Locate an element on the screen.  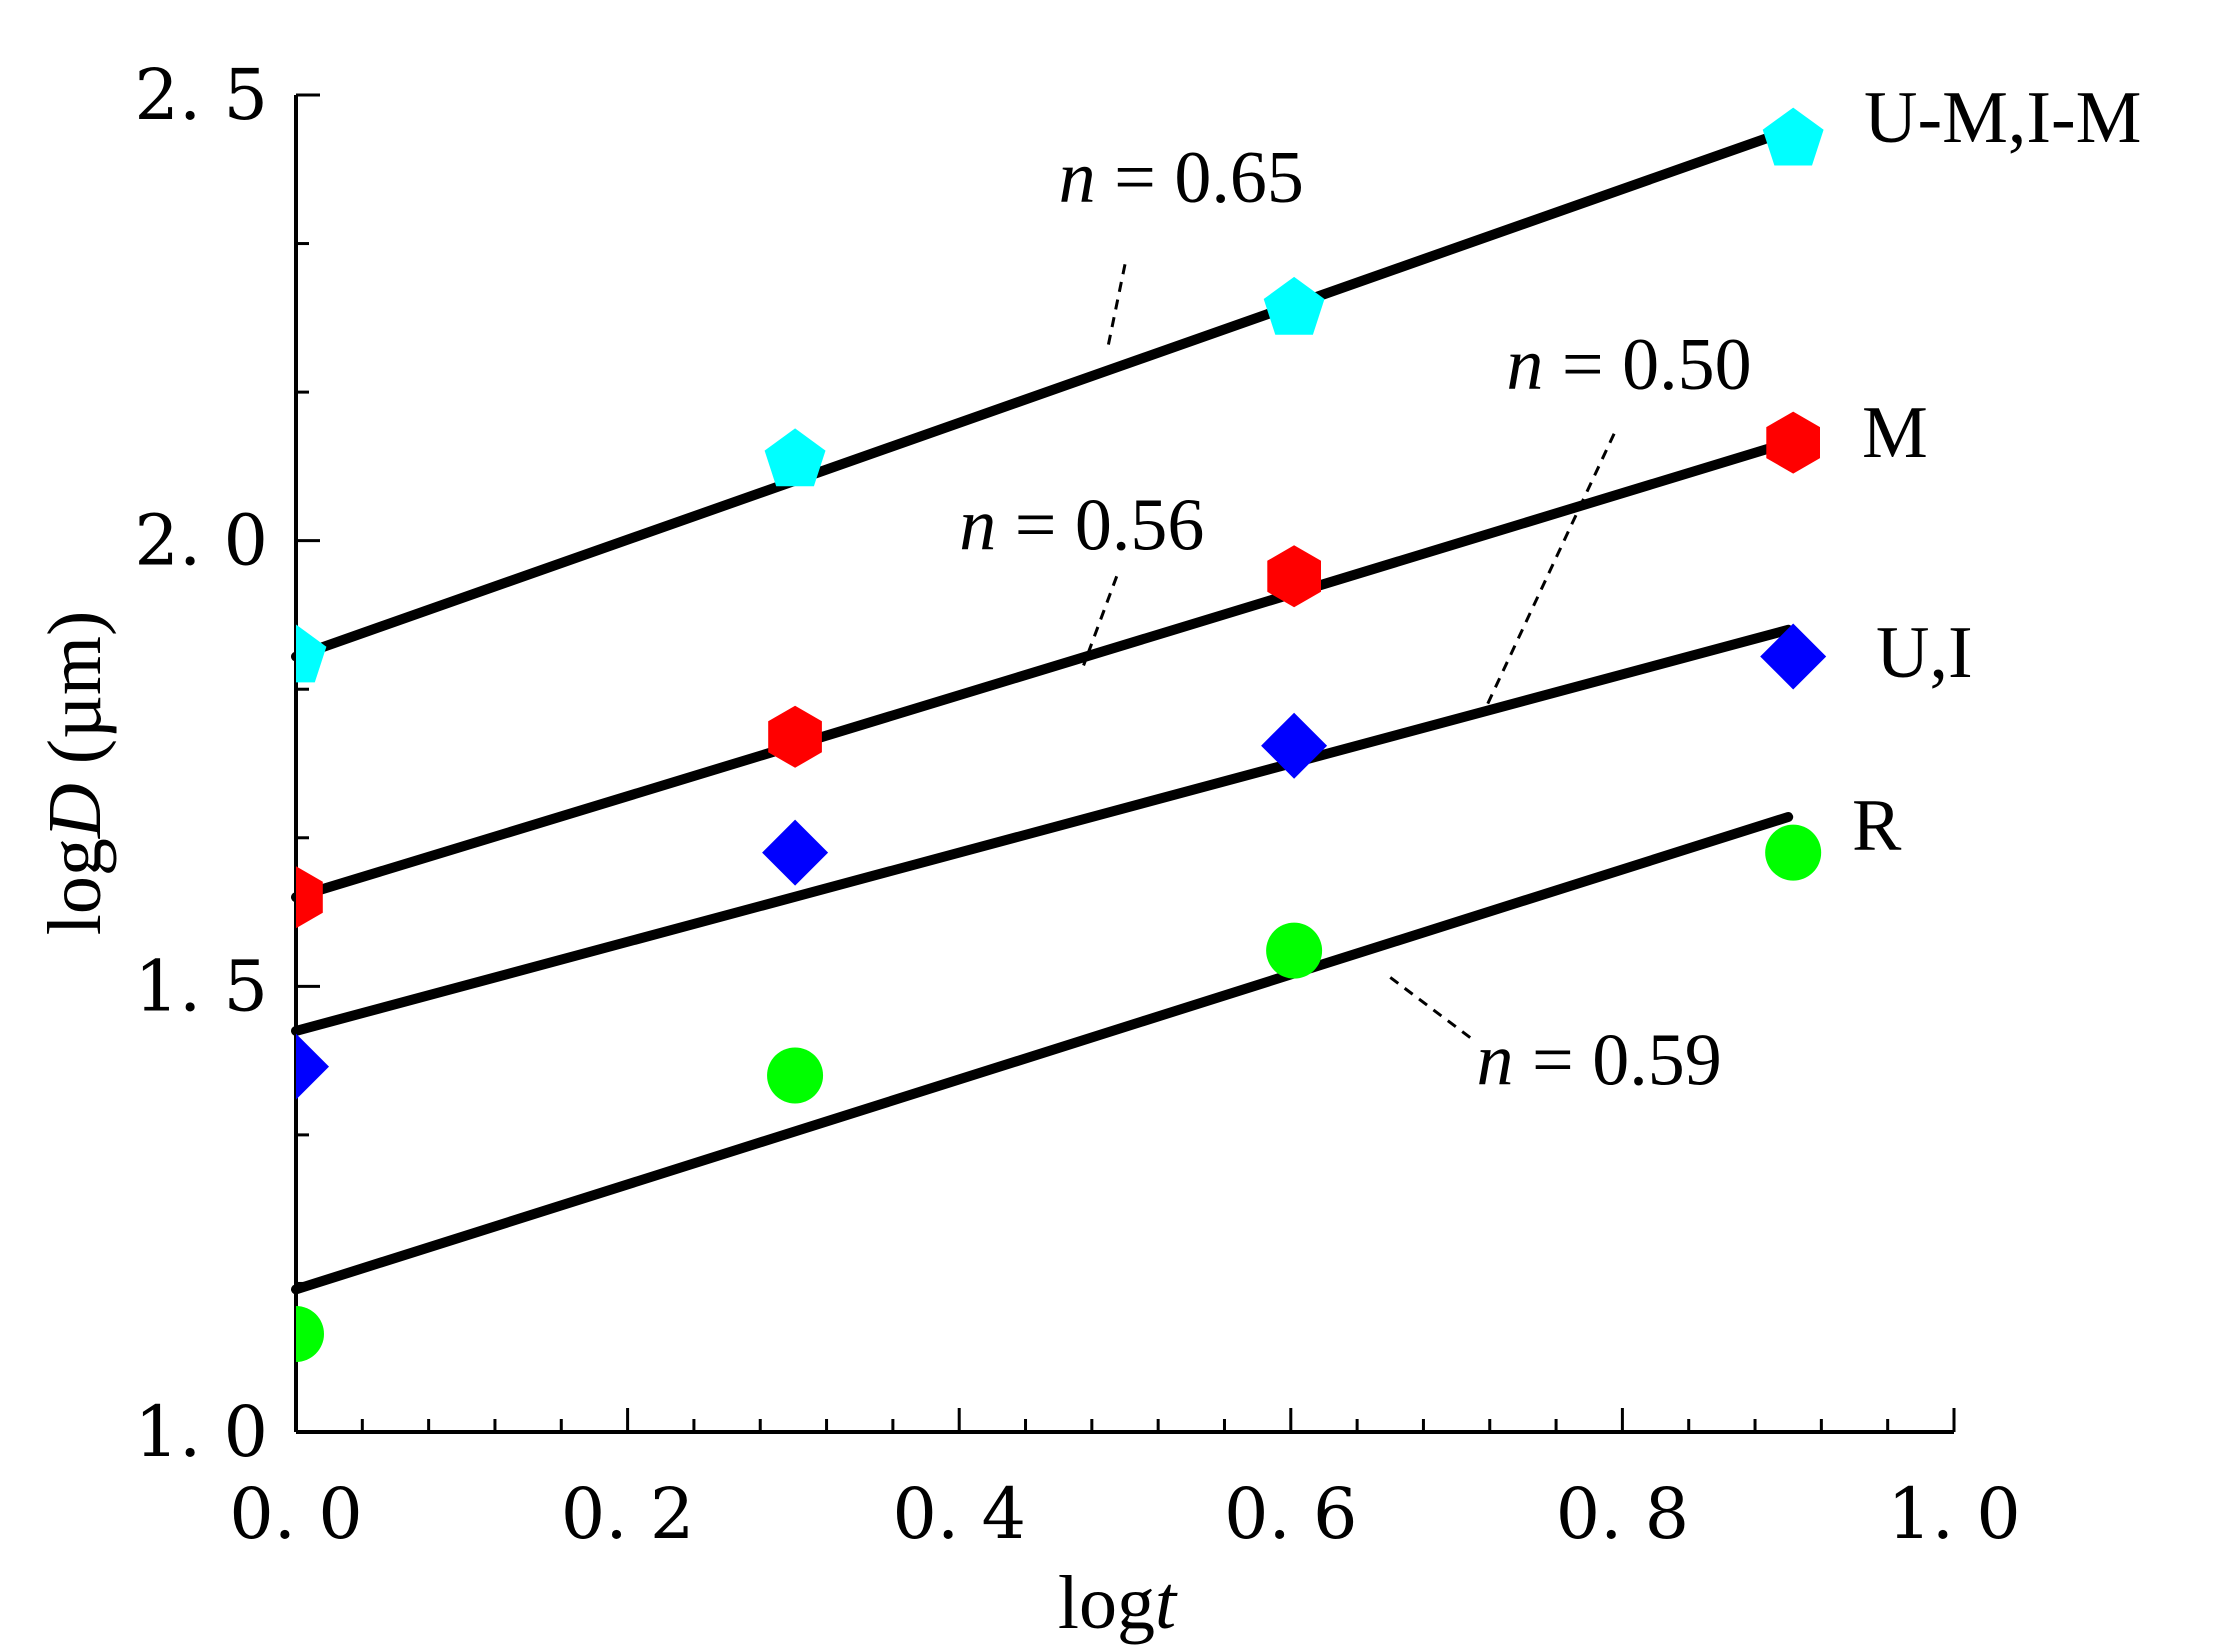
x-axis-label: logt is located at coordinates (1118, 1603).